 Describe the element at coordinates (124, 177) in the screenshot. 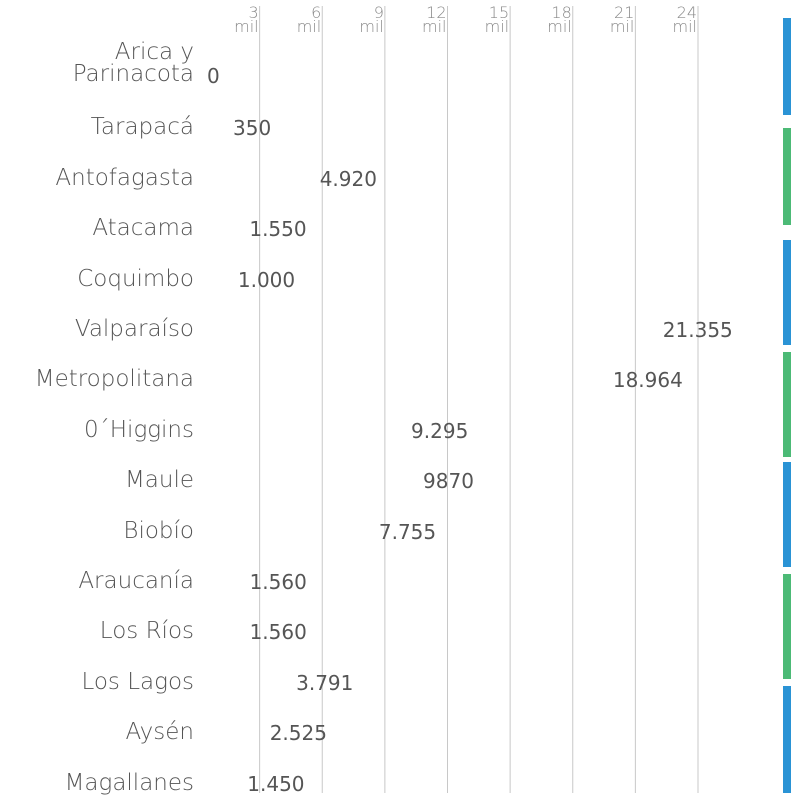

I see `category-label: Antofagasta` at that location.